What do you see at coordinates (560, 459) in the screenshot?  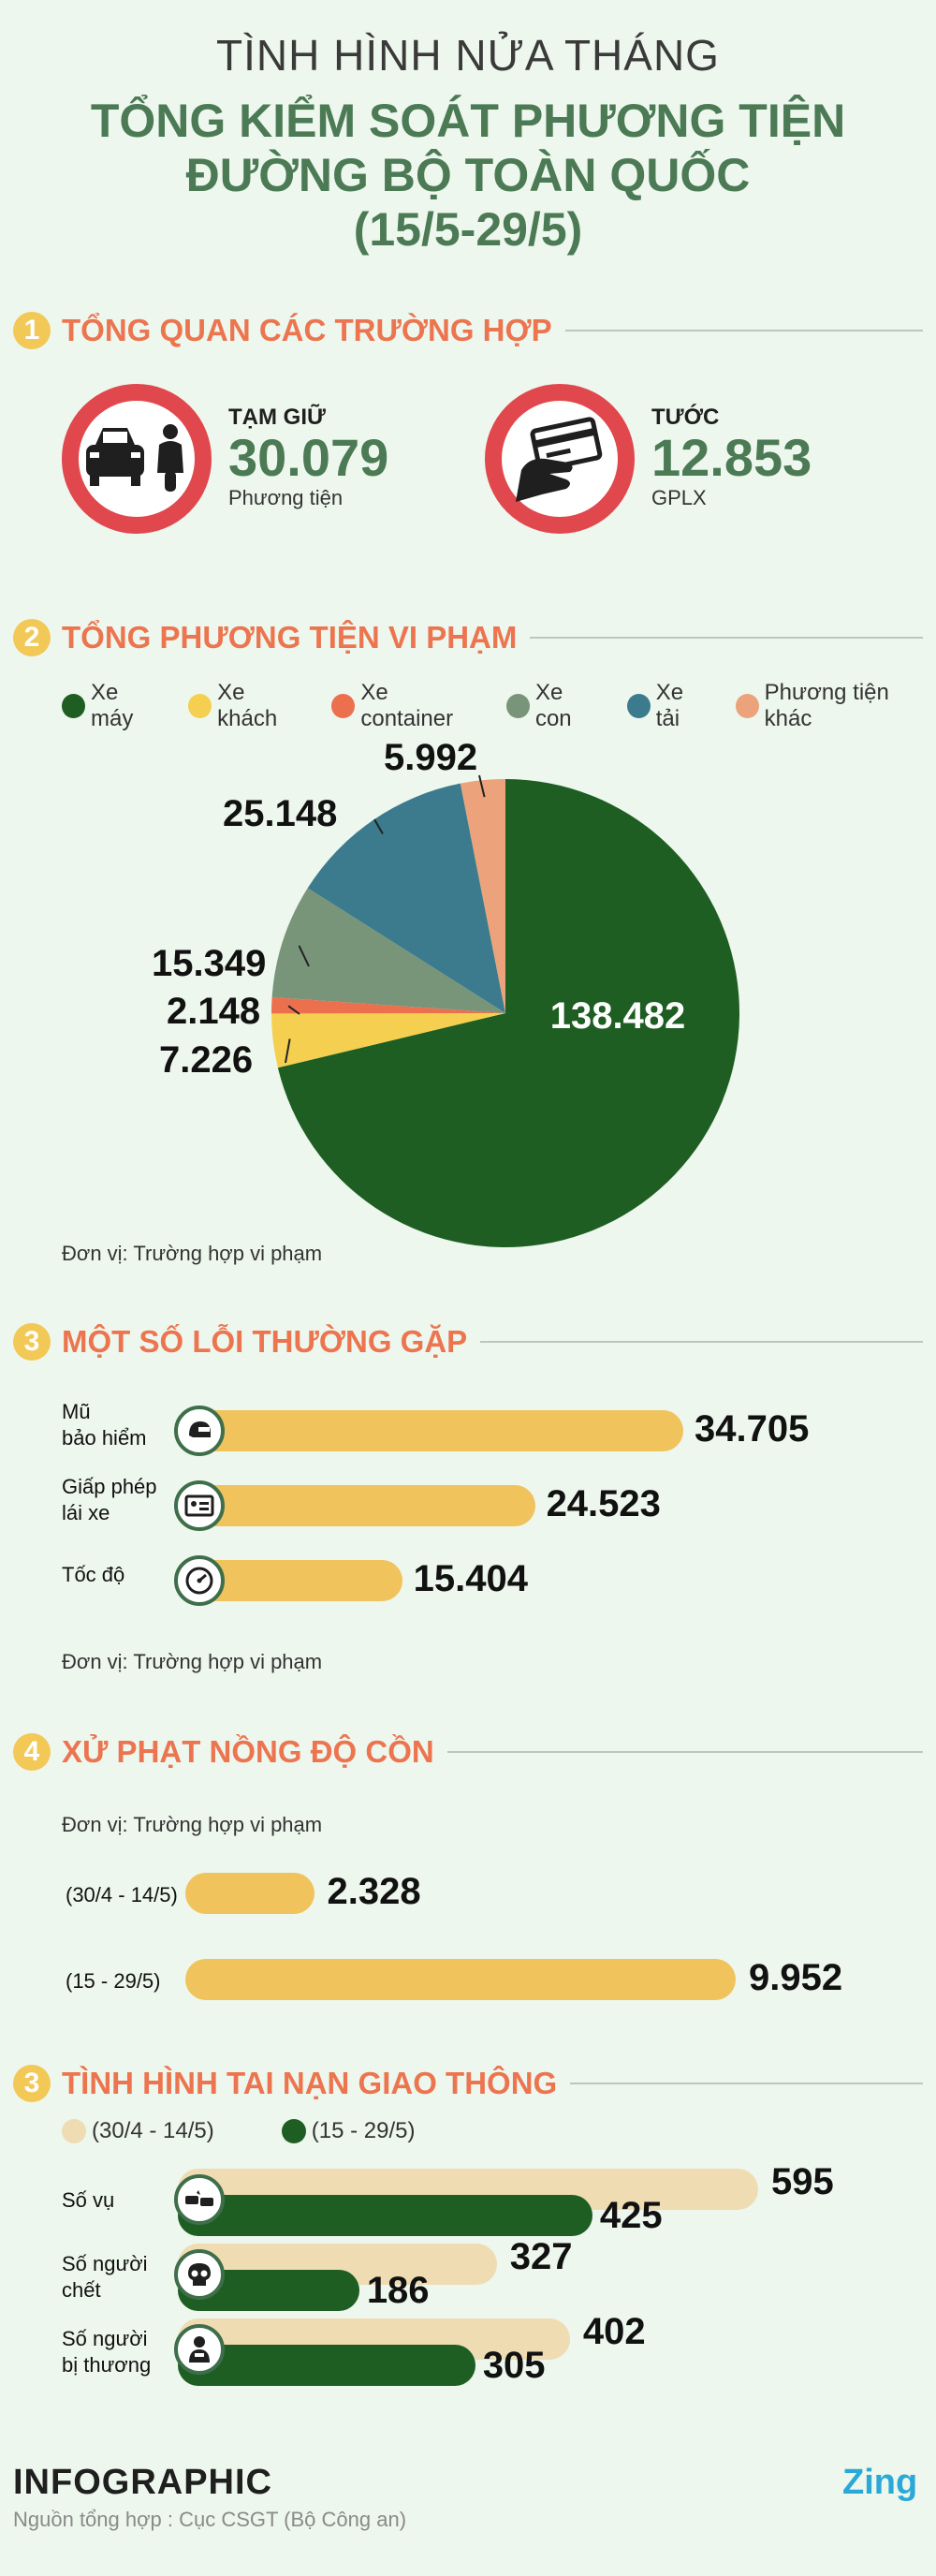 I see `hand-card-icon` at bounding box center [560, 459].